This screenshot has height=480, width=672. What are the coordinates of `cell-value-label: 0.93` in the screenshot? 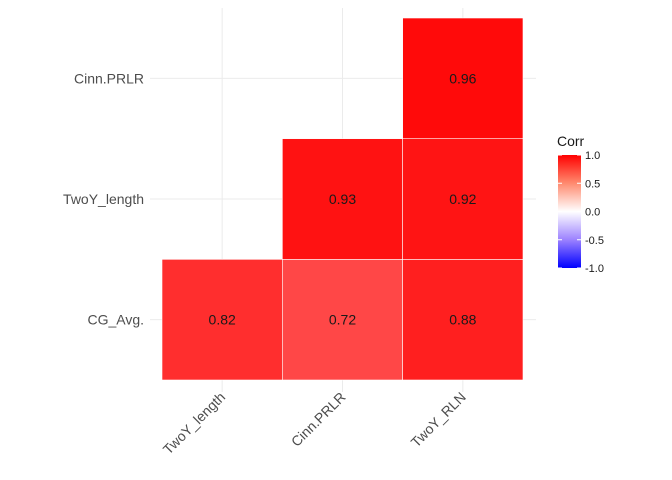 It's located at (342, 199).